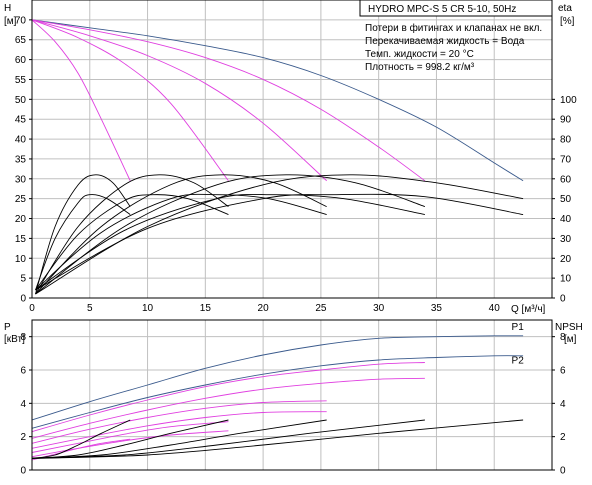 The image size is (592, 485). I want to click on y2-tick-label: 6, so click(563, 371).